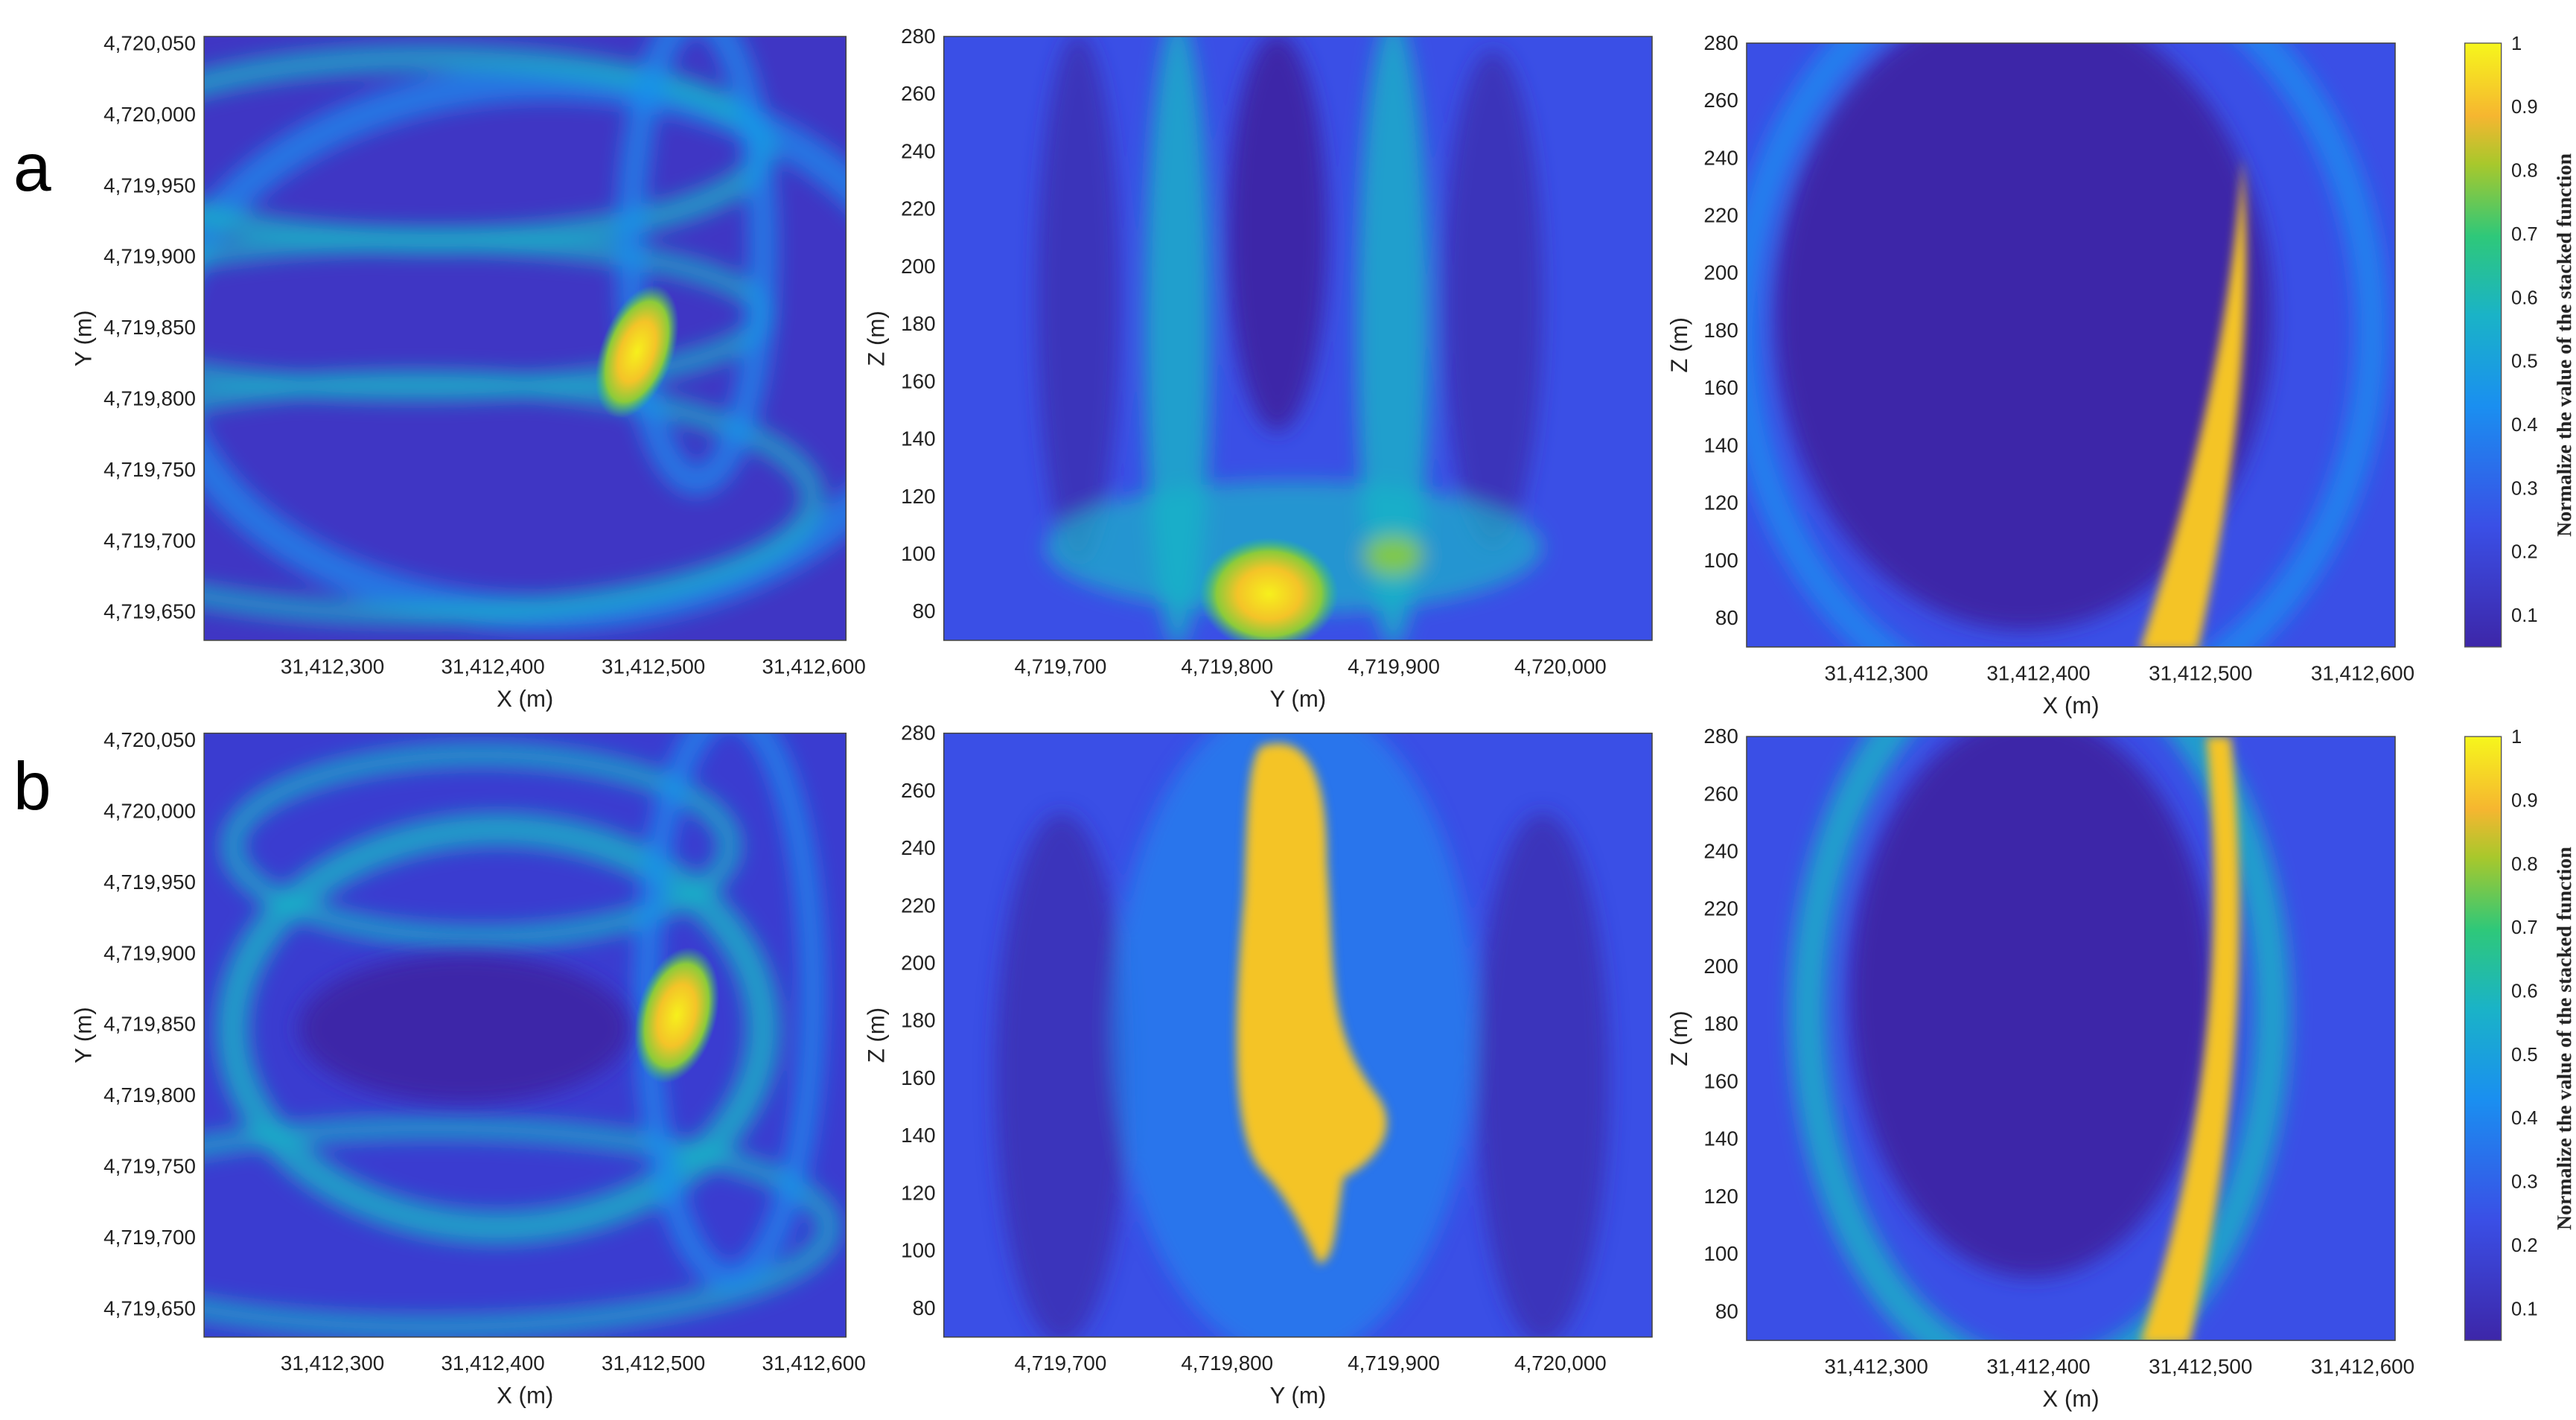 This screenshot has width=2576, height=1420. Describe the element at coordinates (1298, 699) in the screenshot. I see `xlabel-a-yz: Y (m)` at that location.